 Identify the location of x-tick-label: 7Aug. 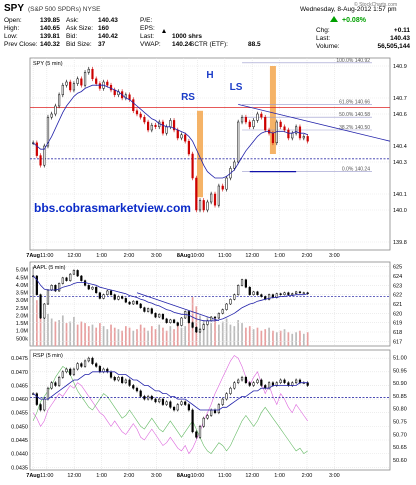
(33, 476).